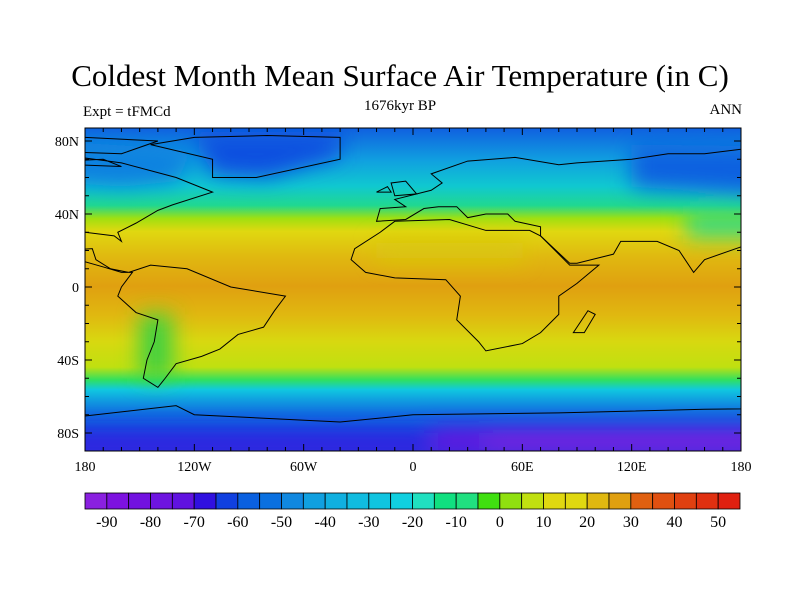 The image size is (800, 600). Describe the element at coordinates (67, 142) in the screenshot. I see `y-tick-label: 80N` at that location.